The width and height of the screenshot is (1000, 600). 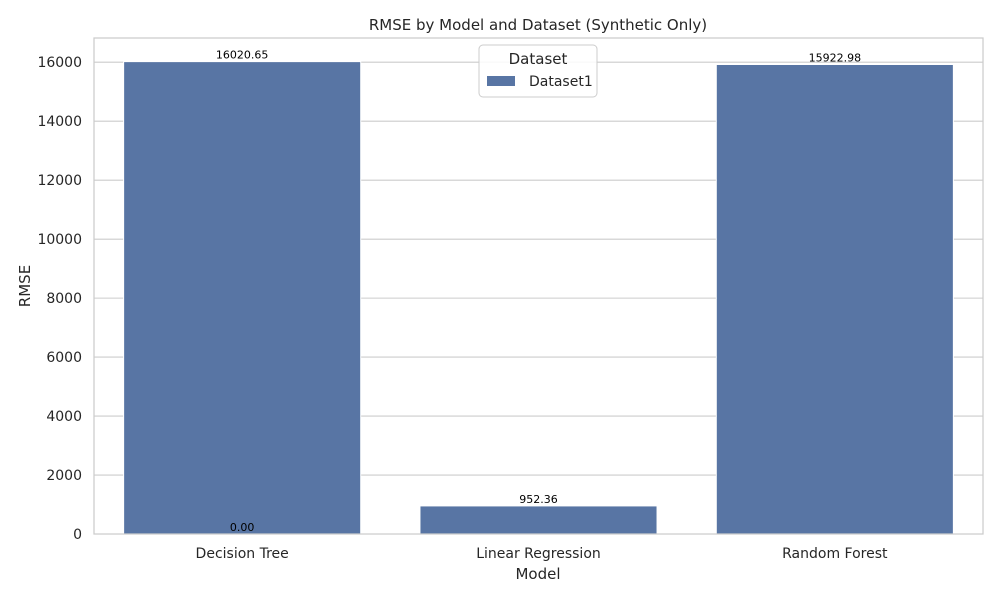 What do you see at coordinates (64, 299) in the screenshot?
I see `y-tick-label: 8000` at bounding box center [64, 299].